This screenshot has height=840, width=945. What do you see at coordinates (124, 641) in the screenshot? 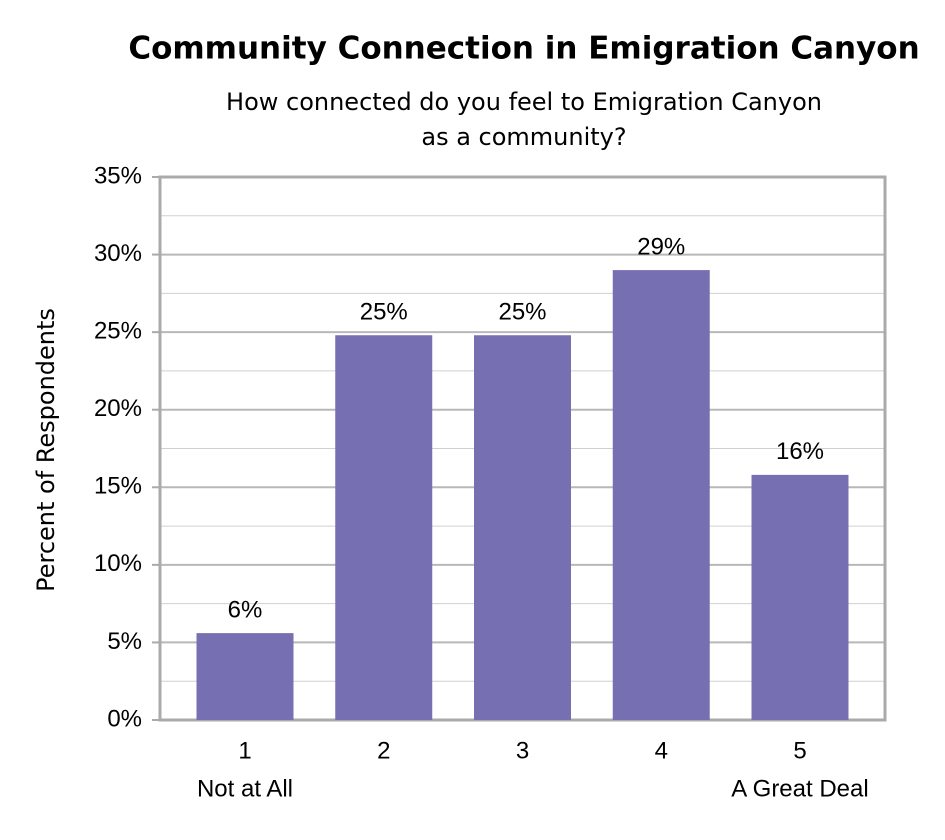
I see `y-tick-label: 5%` at bounding box center [124, 641].